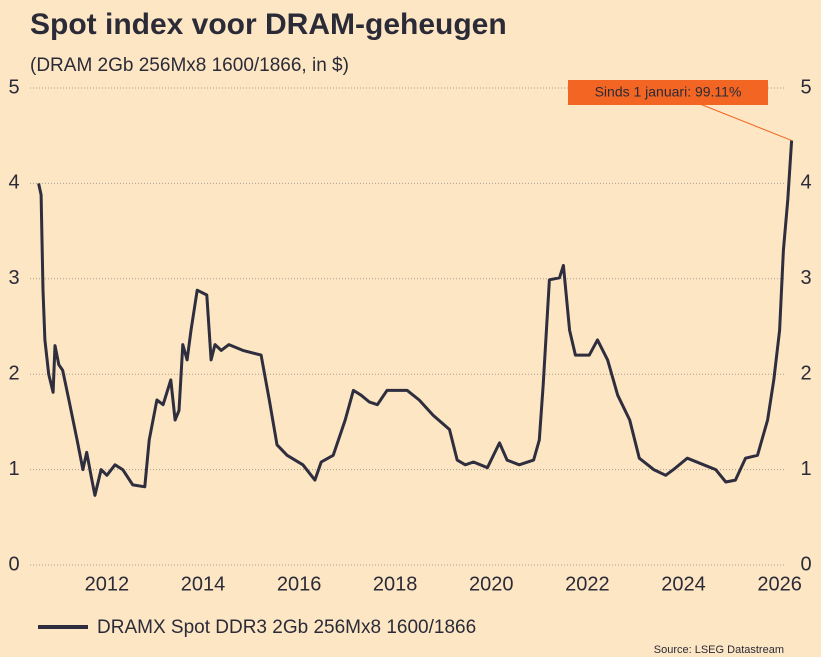  What do you see at coordinates (13, 373) in the screenshot?
I see `y-tick-label: 2` at bounding box center [13, 373].